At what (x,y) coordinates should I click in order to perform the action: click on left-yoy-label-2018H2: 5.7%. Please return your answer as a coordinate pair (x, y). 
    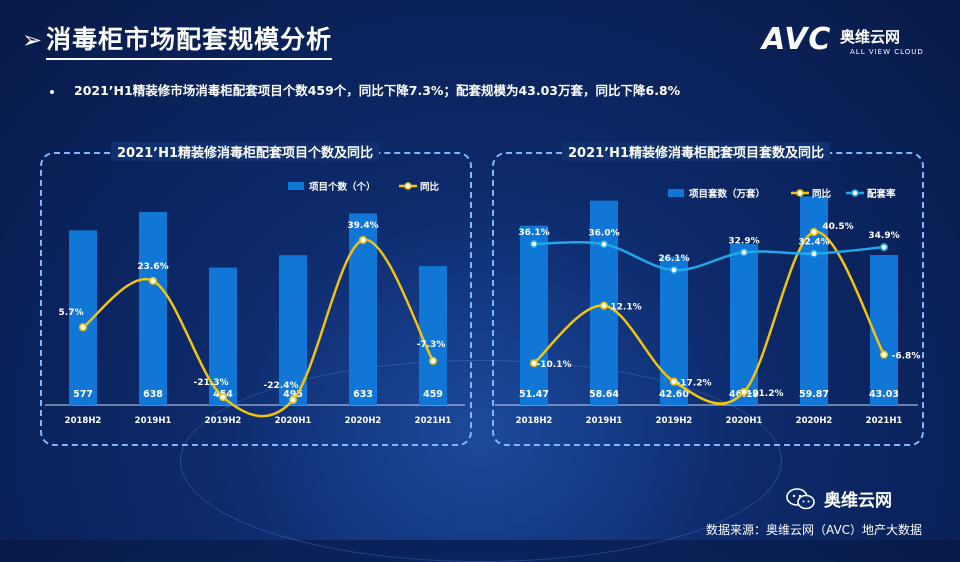
    Looking at the image, I should click on (71, 313).